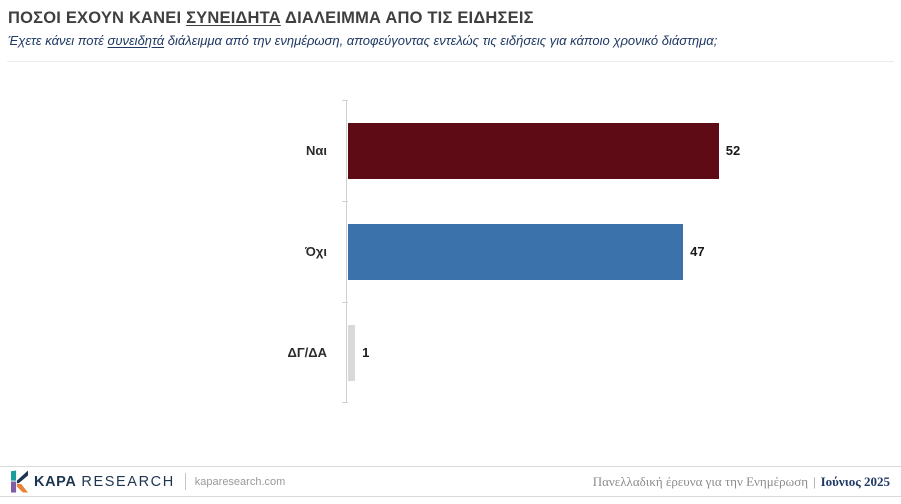  What do you see at coordinates (19, 481) in the screenshot?
I see `kapa-logo-icon` at bounding box center [19, 481].